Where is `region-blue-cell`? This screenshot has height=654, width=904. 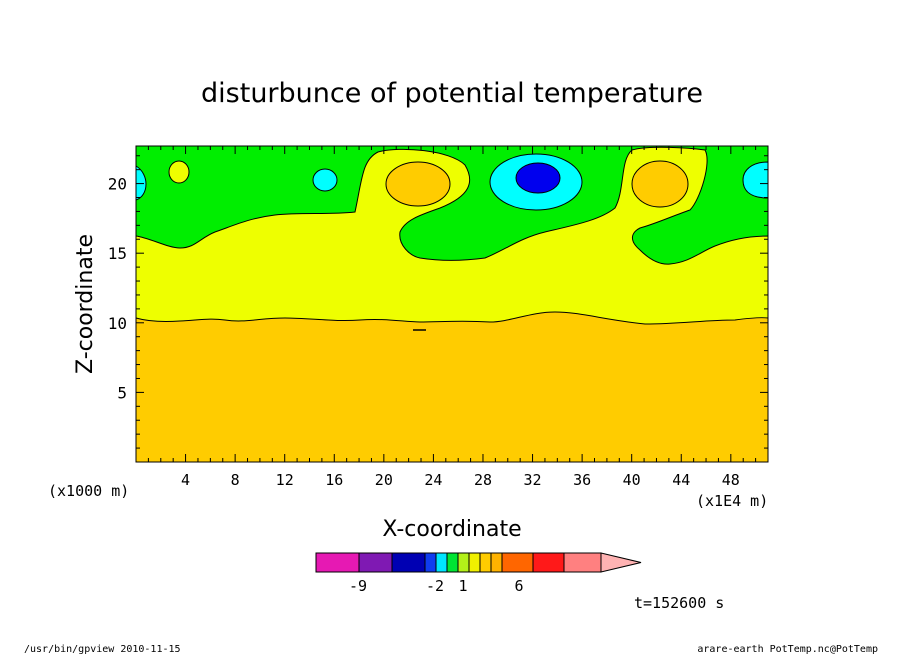
region-blue-cell is located at coordinates (538, 178).